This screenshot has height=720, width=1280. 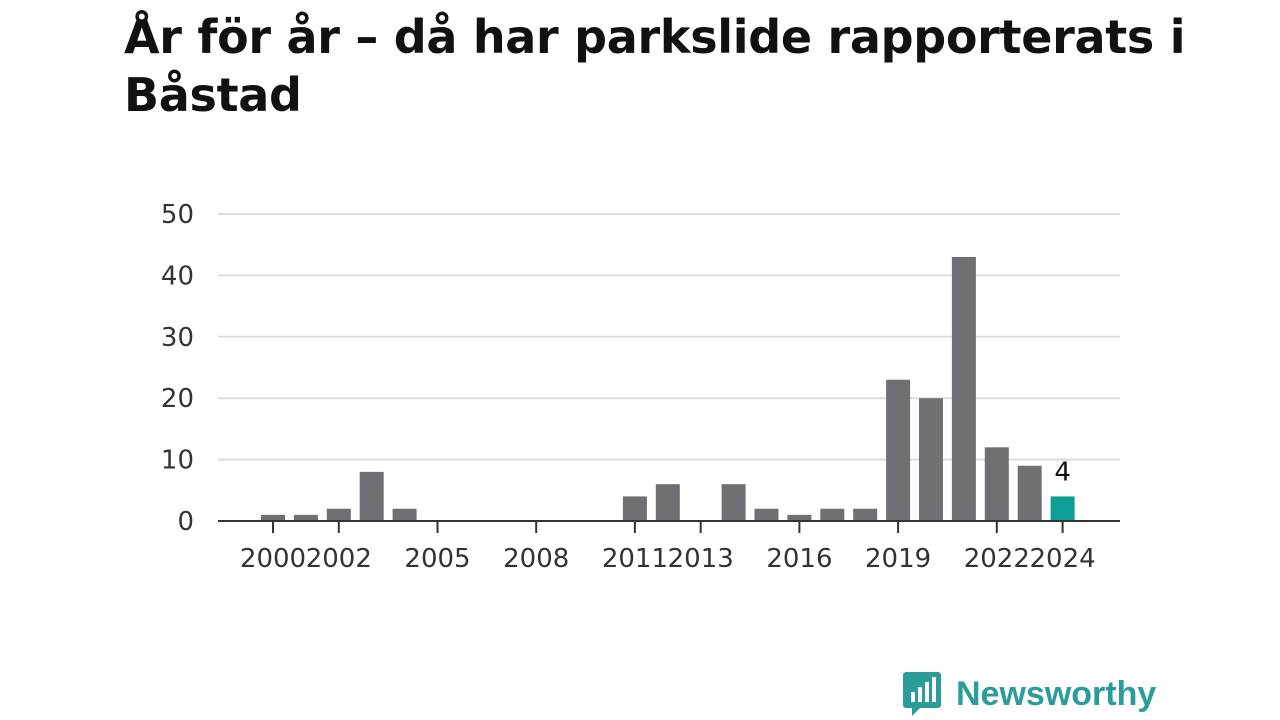 I want to click on x-tick-label: 2011, so click(x=635, y=559).